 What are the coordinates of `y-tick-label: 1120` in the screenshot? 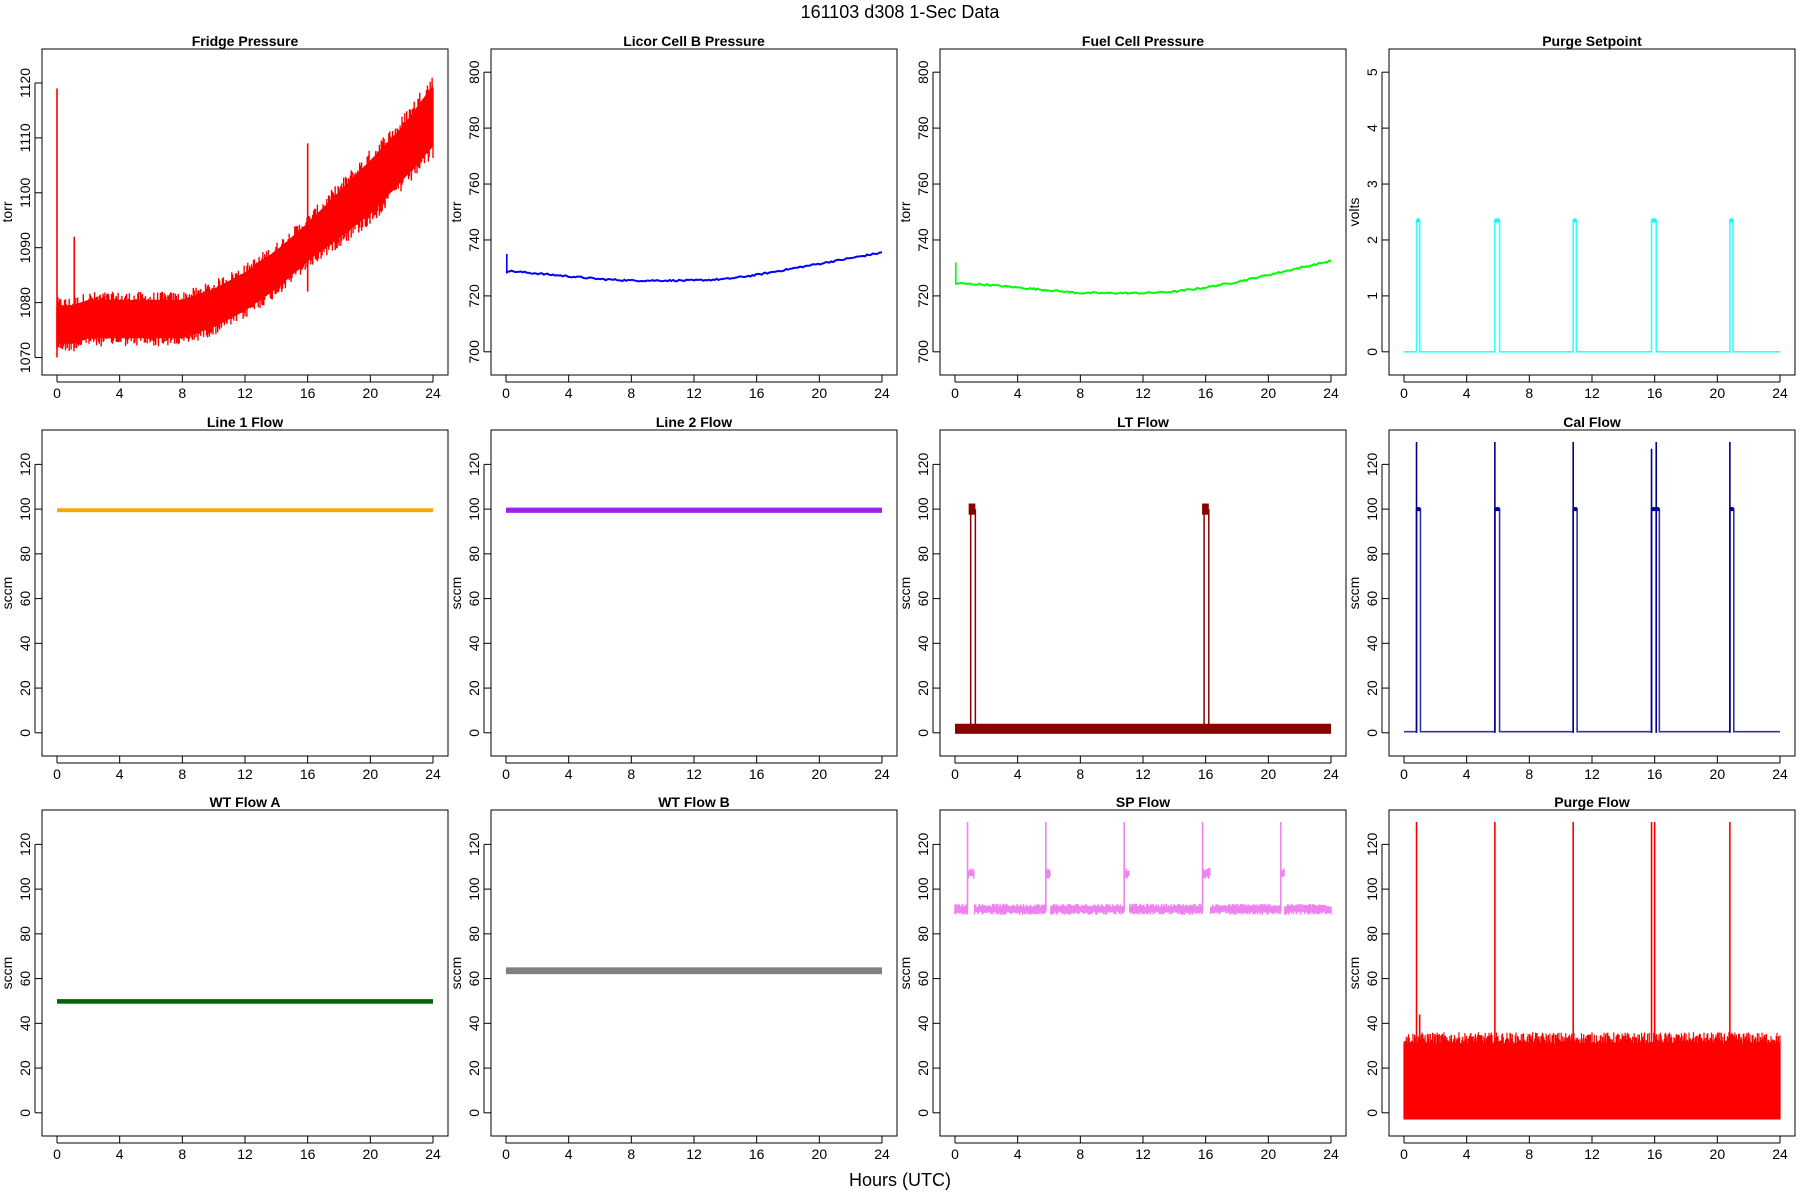 It's located at (25, 83).